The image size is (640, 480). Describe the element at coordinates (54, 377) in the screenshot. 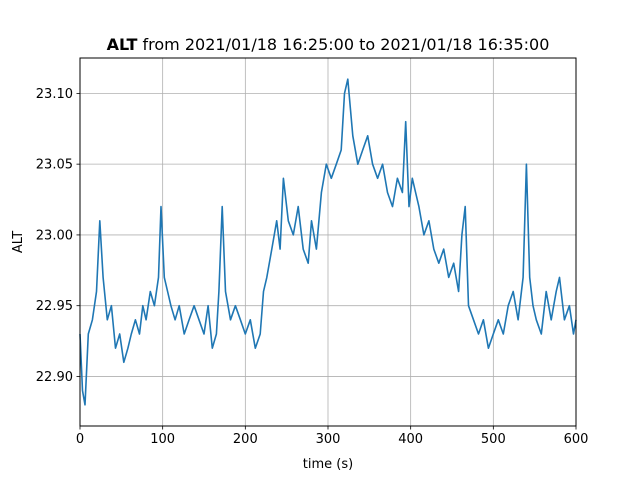

I see `y-tick-label: 22.90` at that location.